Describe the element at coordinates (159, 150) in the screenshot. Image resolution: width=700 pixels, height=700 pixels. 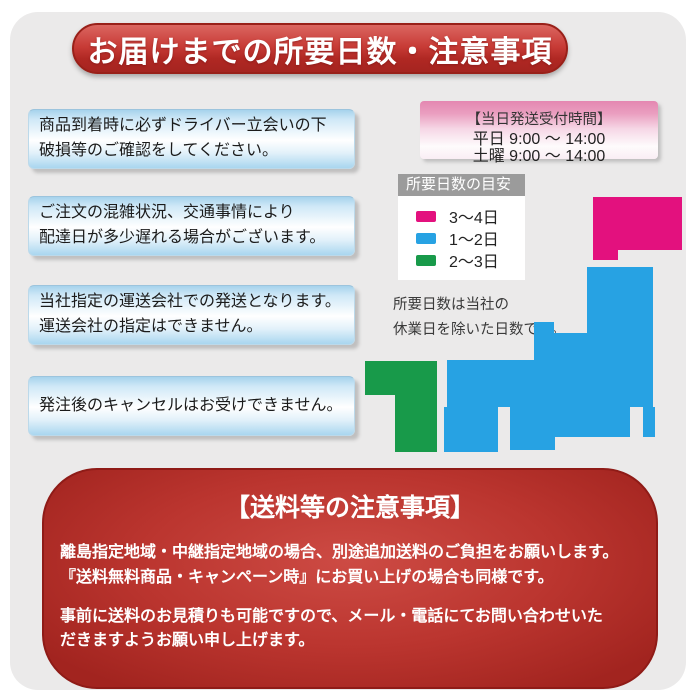
I see `notice-line: 破損等のご確認をしてください。` at that location.